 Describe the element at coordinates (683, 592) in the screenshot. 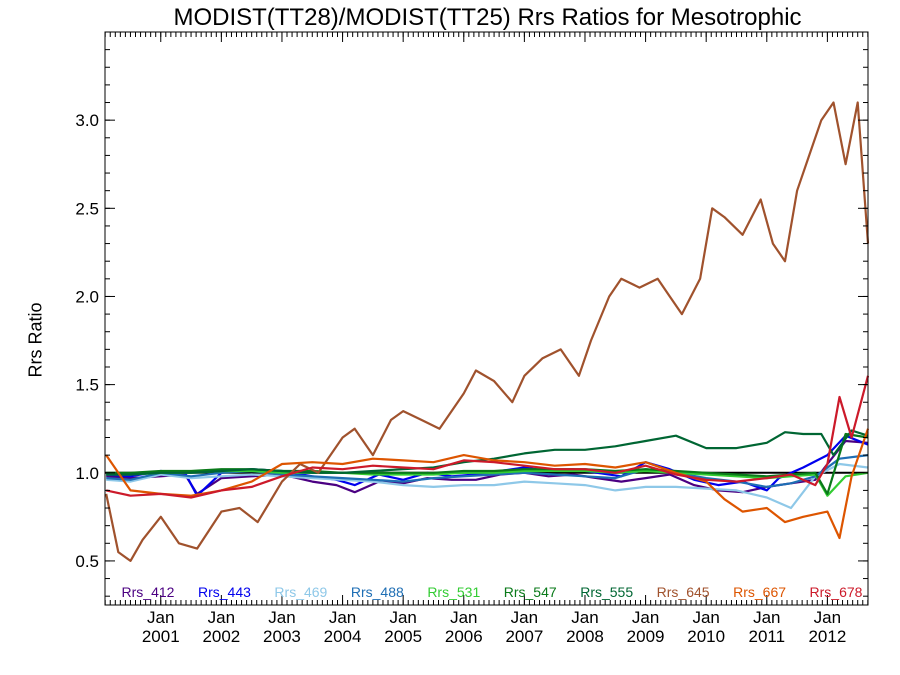

I see `legend-label-rrs_645: Rrs_645` at that location.